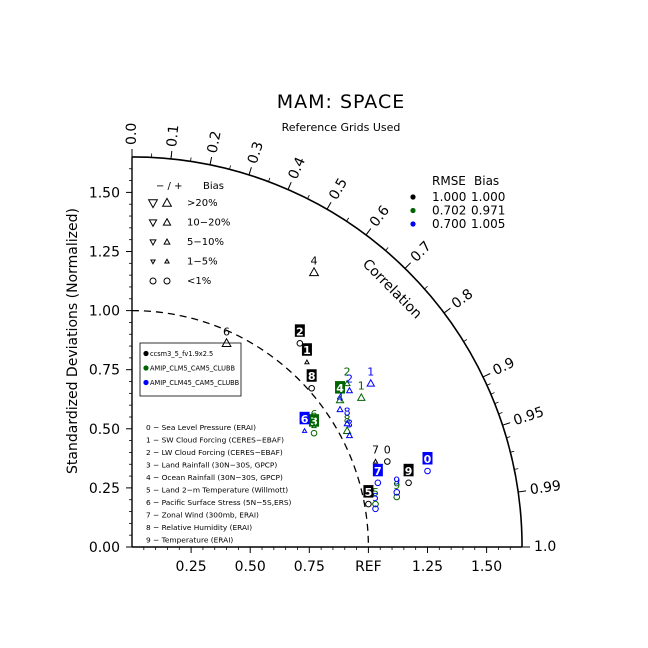  Describe the element at coordinates (314, 414) in the screenshot. I see `data-point-label: 6` at that location.